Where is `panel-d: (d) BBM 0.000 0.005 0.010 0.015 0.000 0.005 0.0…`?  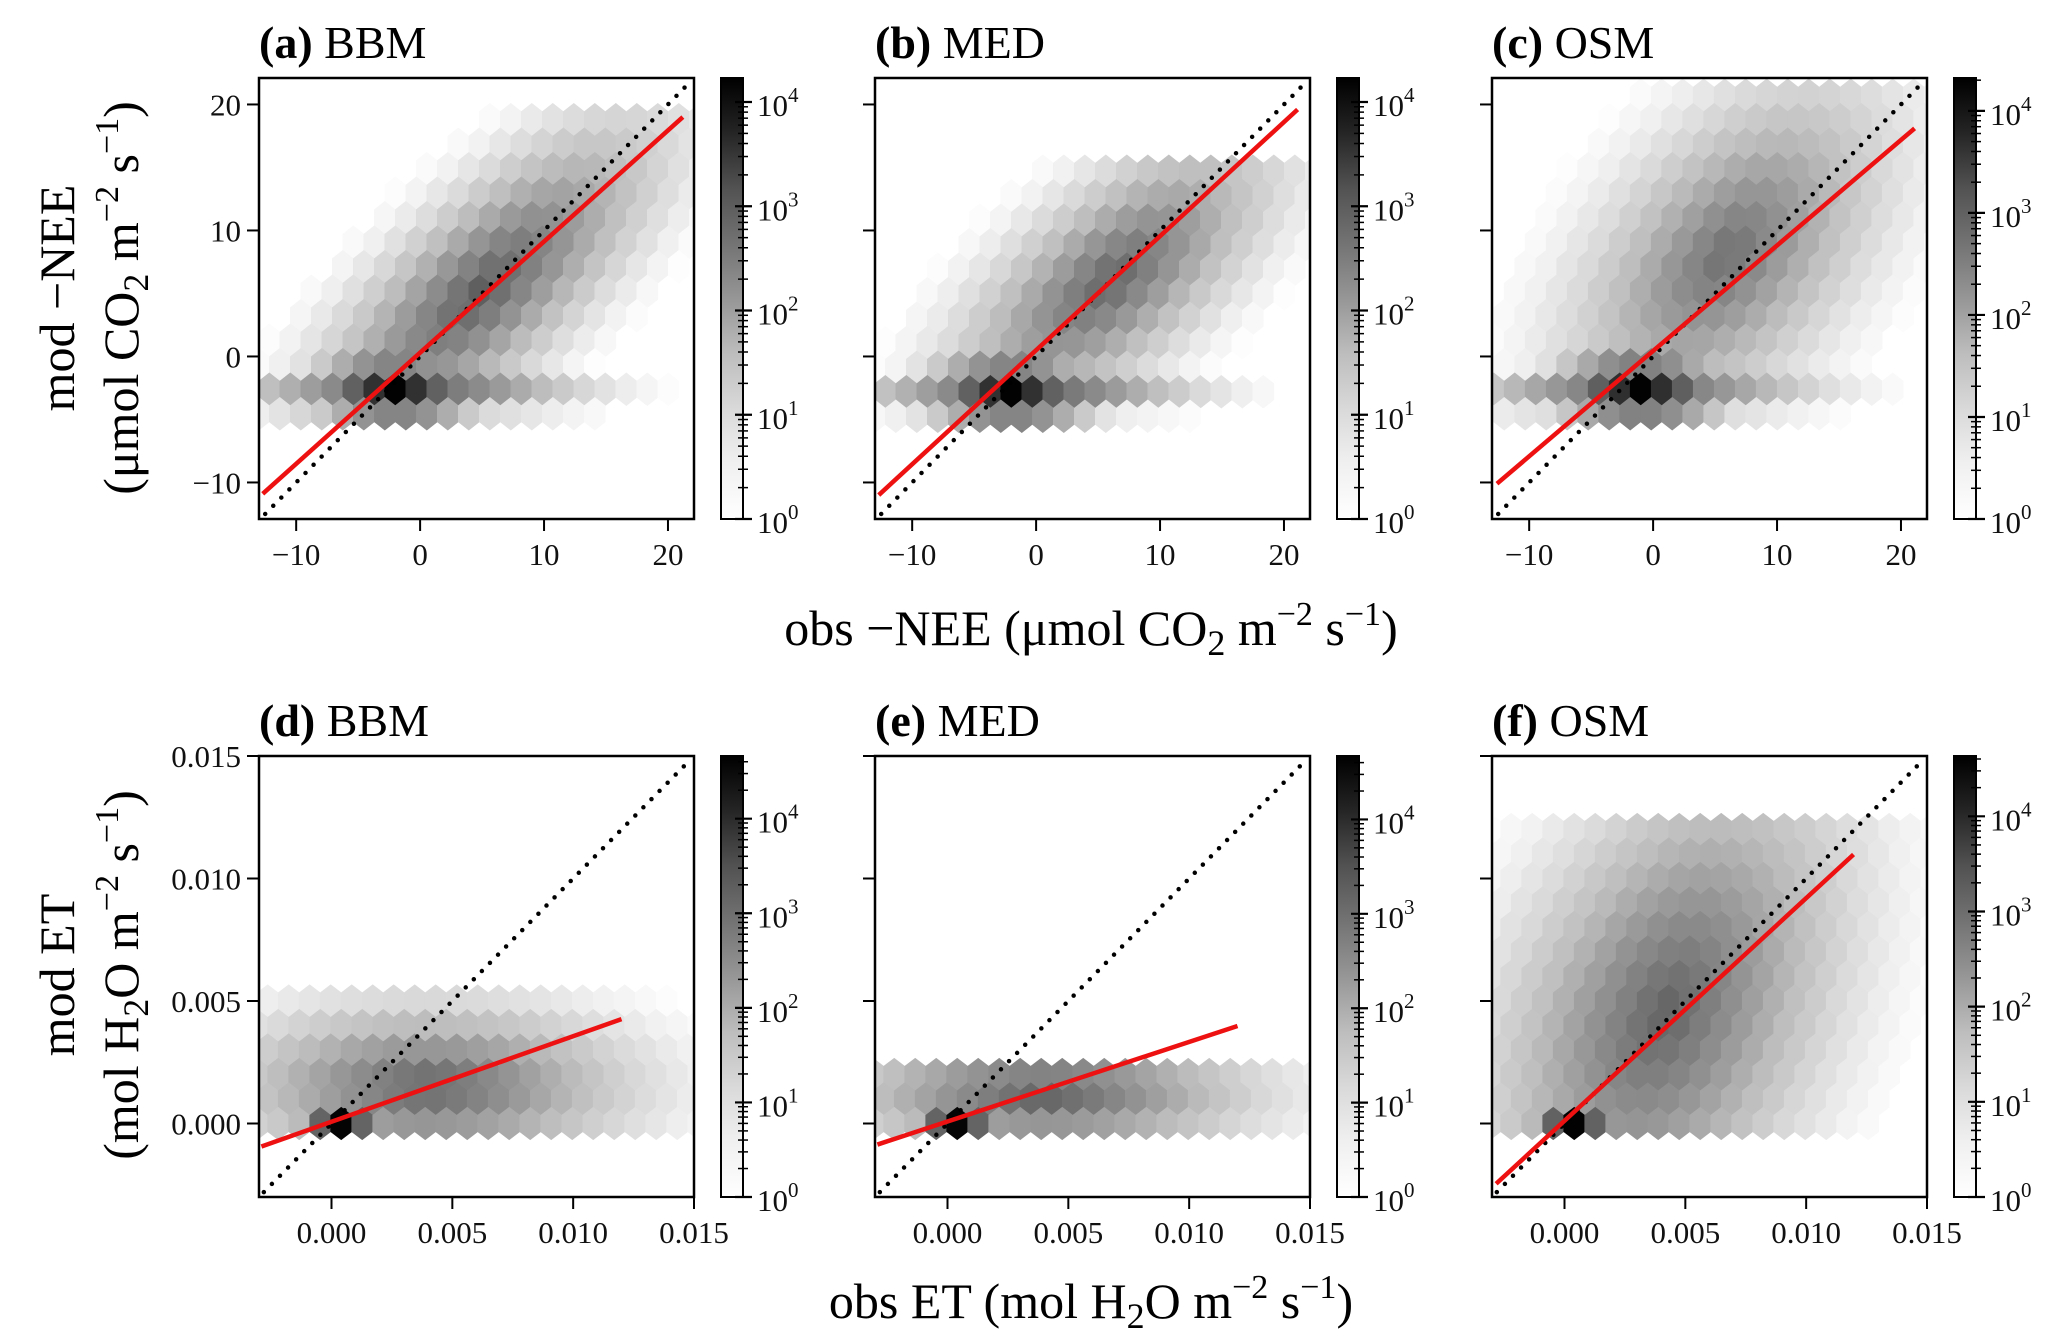 panel-d: (d) BBM 0.000 0.005 0.010 0.015 0.000 0.005 0.0… is located at coordinates (485, 972).